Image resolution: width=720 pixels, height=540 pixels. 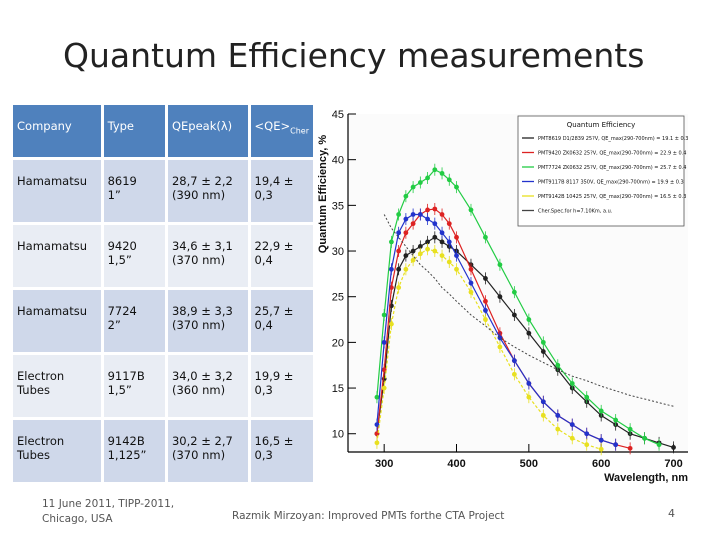 I want to click on header-company: Company, so click(x=57, y=131).